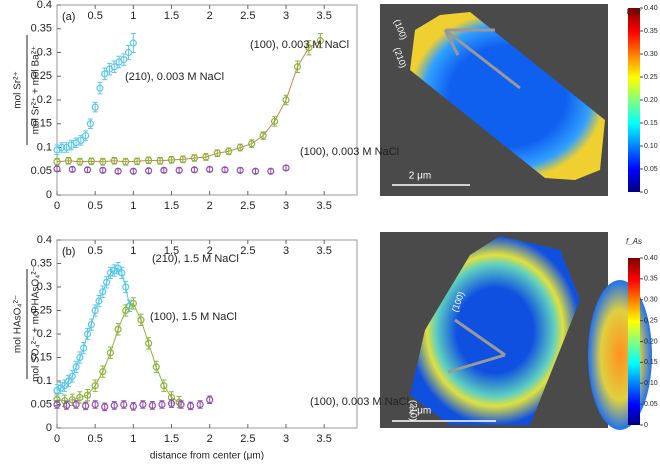 This screenshot has width=660, height=465. Describe the element at coordinates (41, 404) in the screenshot. I see `y-tick-label: 0.05` at that location.